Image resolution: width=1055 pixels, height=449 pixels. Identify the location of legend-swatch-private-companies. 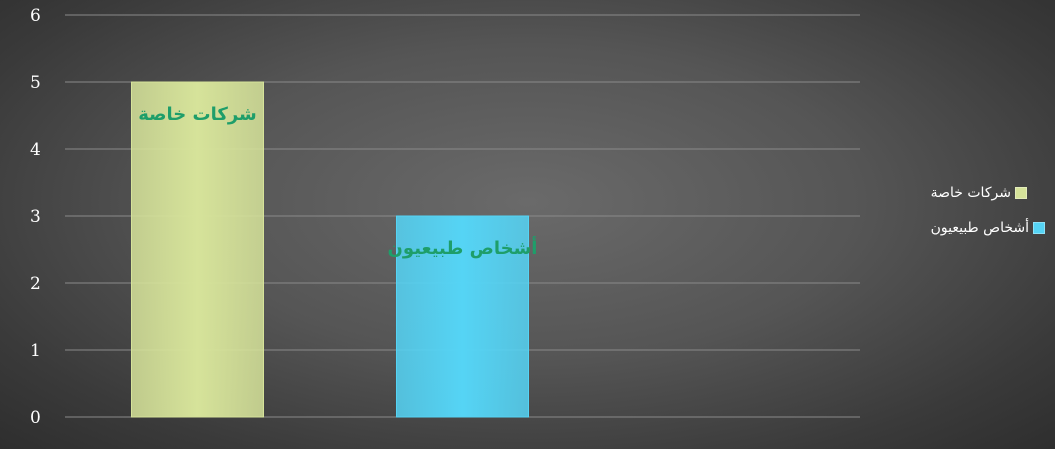
(1020, 193).